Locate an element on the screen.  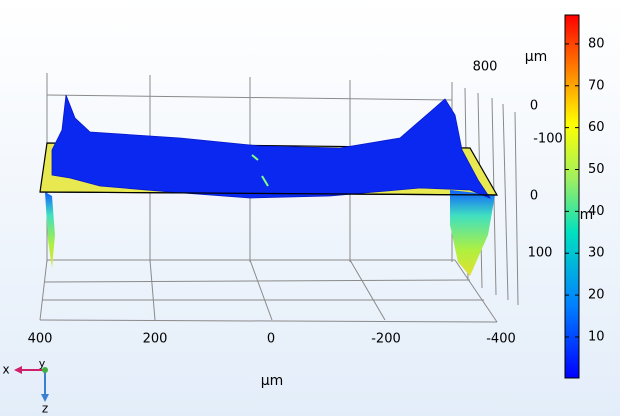
colorbar-tick-label: 80 is located at coordinates (596, 43).